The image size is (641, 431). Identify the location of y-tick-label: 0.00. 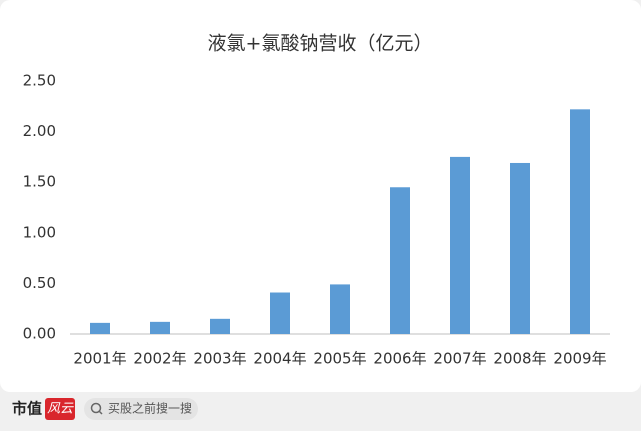
(39, 334).